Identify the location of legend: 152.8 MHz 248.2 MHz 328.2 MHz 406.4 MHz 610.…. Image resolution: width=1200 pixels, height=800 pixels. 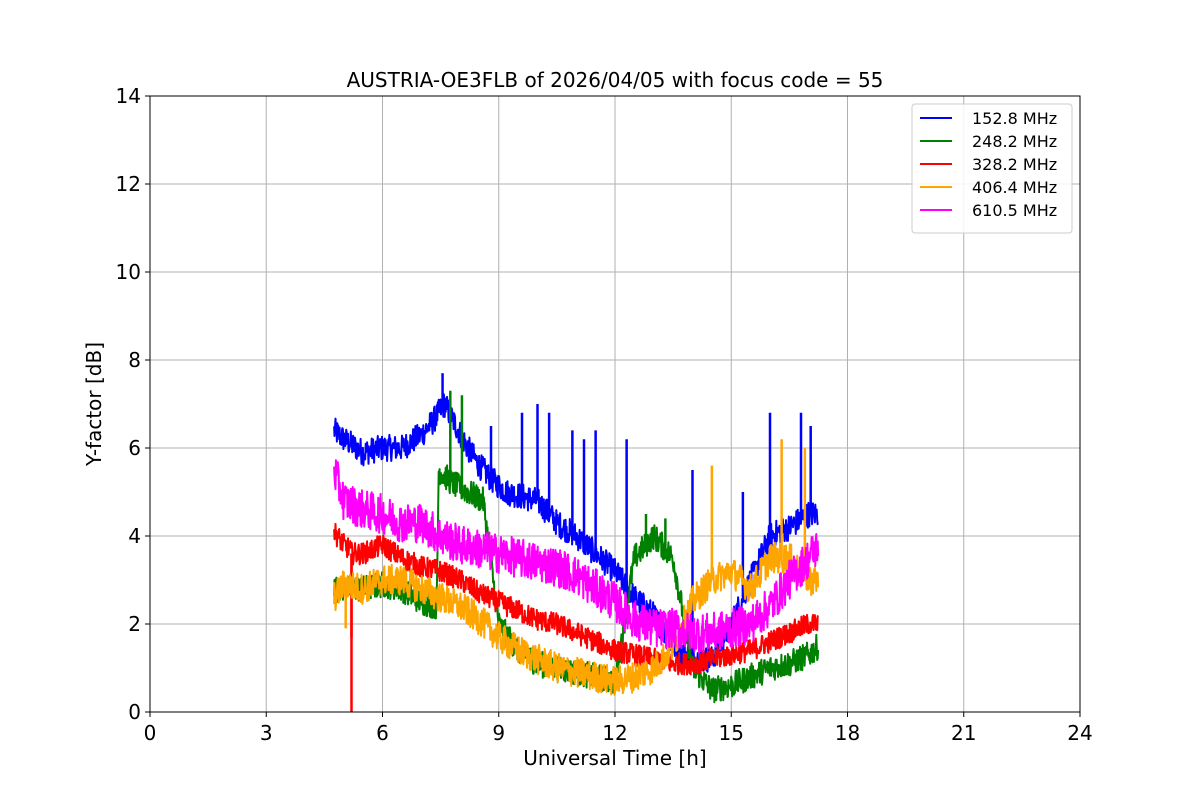
(992, 168).